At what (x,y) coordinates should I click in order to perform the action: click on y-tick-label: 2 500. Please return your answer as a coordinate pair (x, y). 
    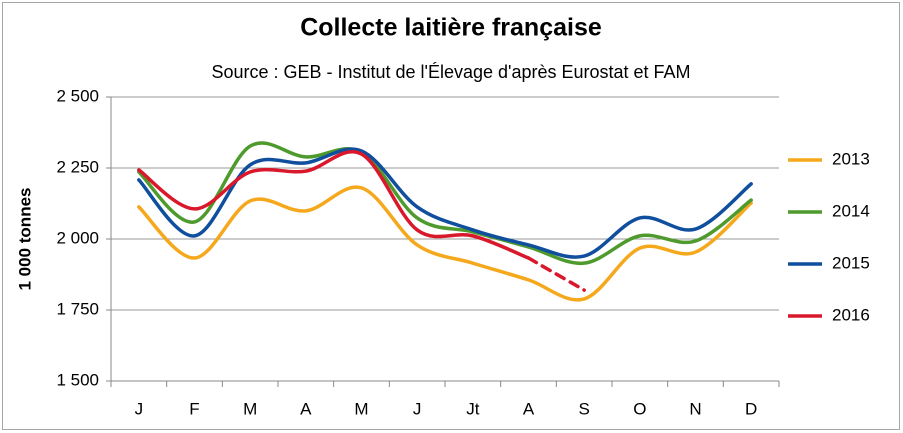
    Looking at the image, I should click on (77, 95).